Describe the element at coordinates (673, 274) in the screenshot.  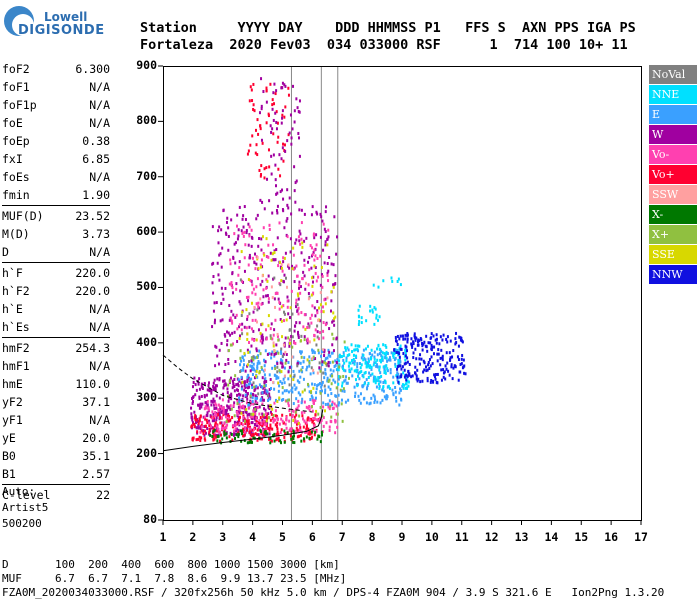
I see `legend-item: NNW` at that location.